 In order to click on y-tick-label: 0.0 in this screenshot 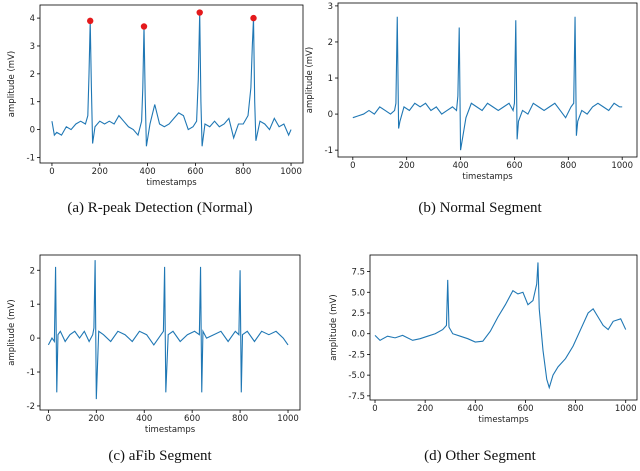, I will do `click(358, 335)`.